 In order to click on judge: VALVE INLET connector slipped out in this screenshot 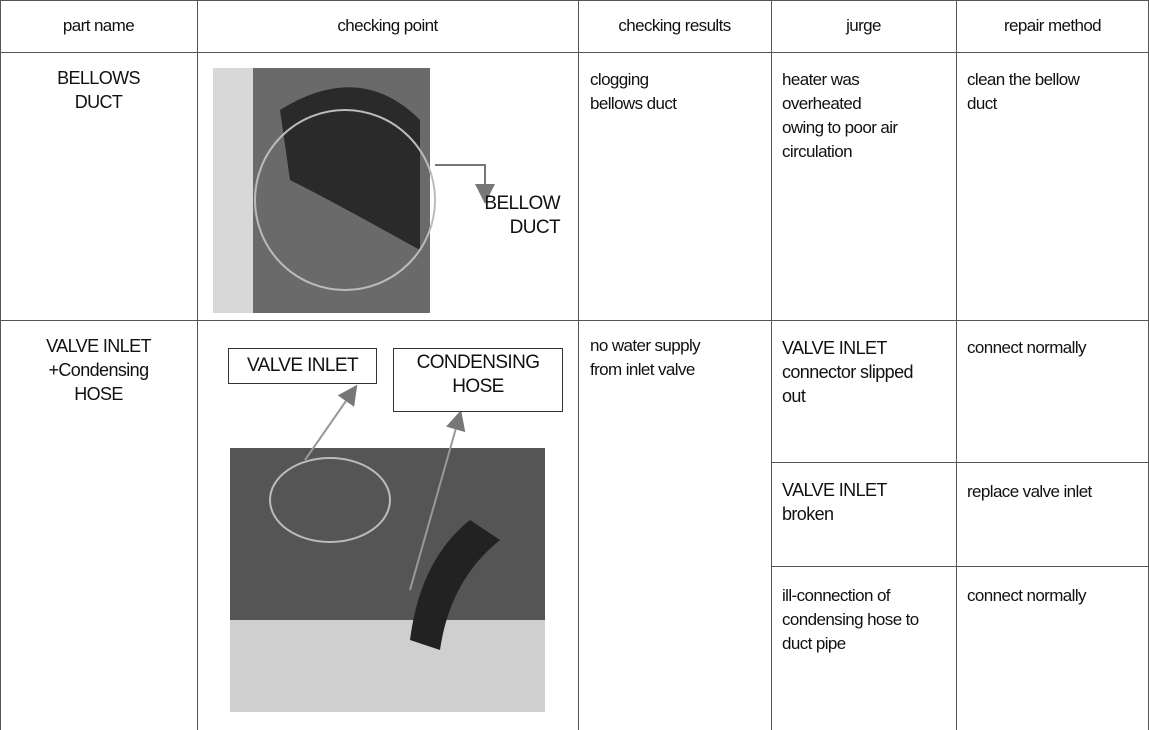, I will do `click(848, 372)`.